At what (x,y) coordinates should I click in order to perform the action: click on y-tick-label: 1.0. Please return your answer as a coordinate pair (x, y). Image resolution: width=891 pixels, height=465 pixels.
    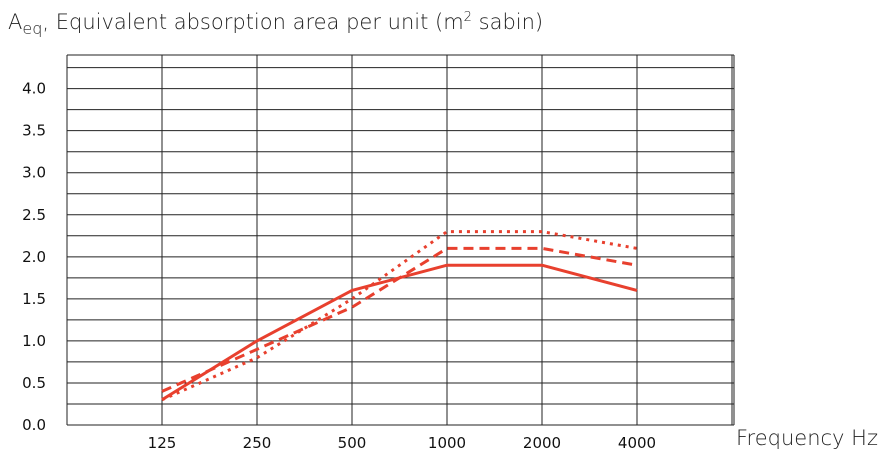
    Looking at the image, I should click on (34, 341).